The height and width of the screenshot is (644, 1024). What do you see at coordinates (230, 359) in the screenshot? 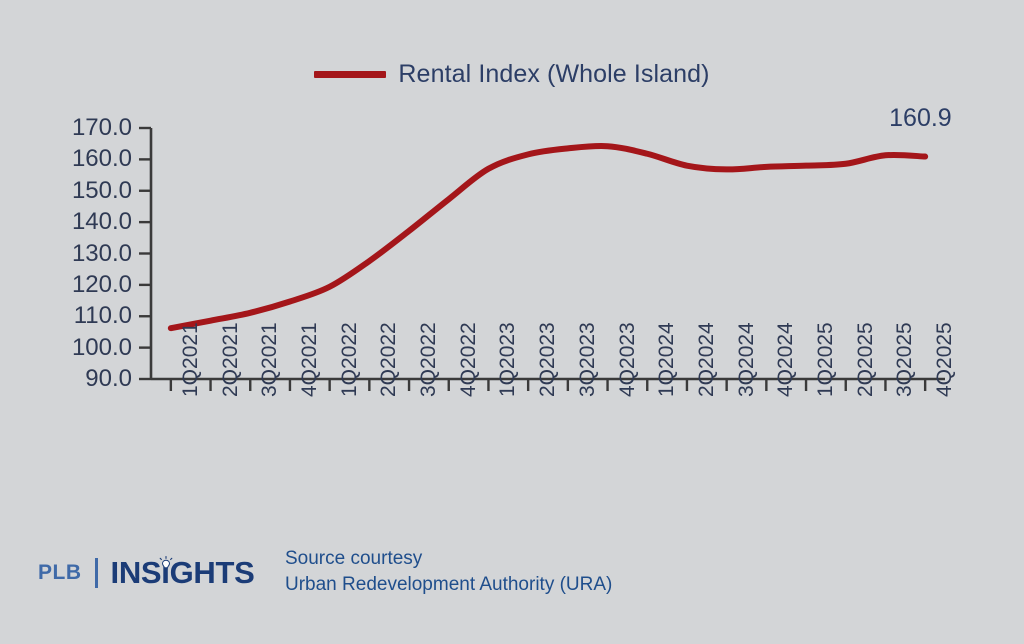
I see `x-axis-tick-label: 2Q2021` at bounding box center [230, 359].